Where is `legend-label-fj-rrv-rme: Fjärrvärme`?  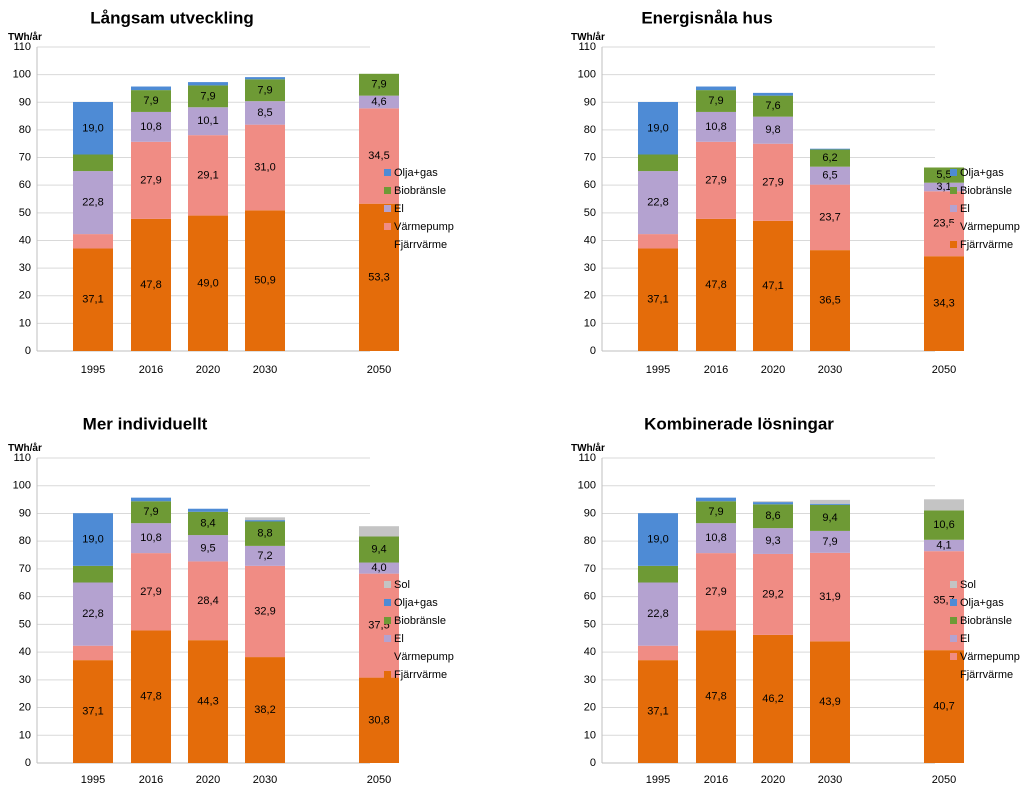
legend-label-fj-rrv-rme: Fjärrvärme is located at coordinates (986, 245).